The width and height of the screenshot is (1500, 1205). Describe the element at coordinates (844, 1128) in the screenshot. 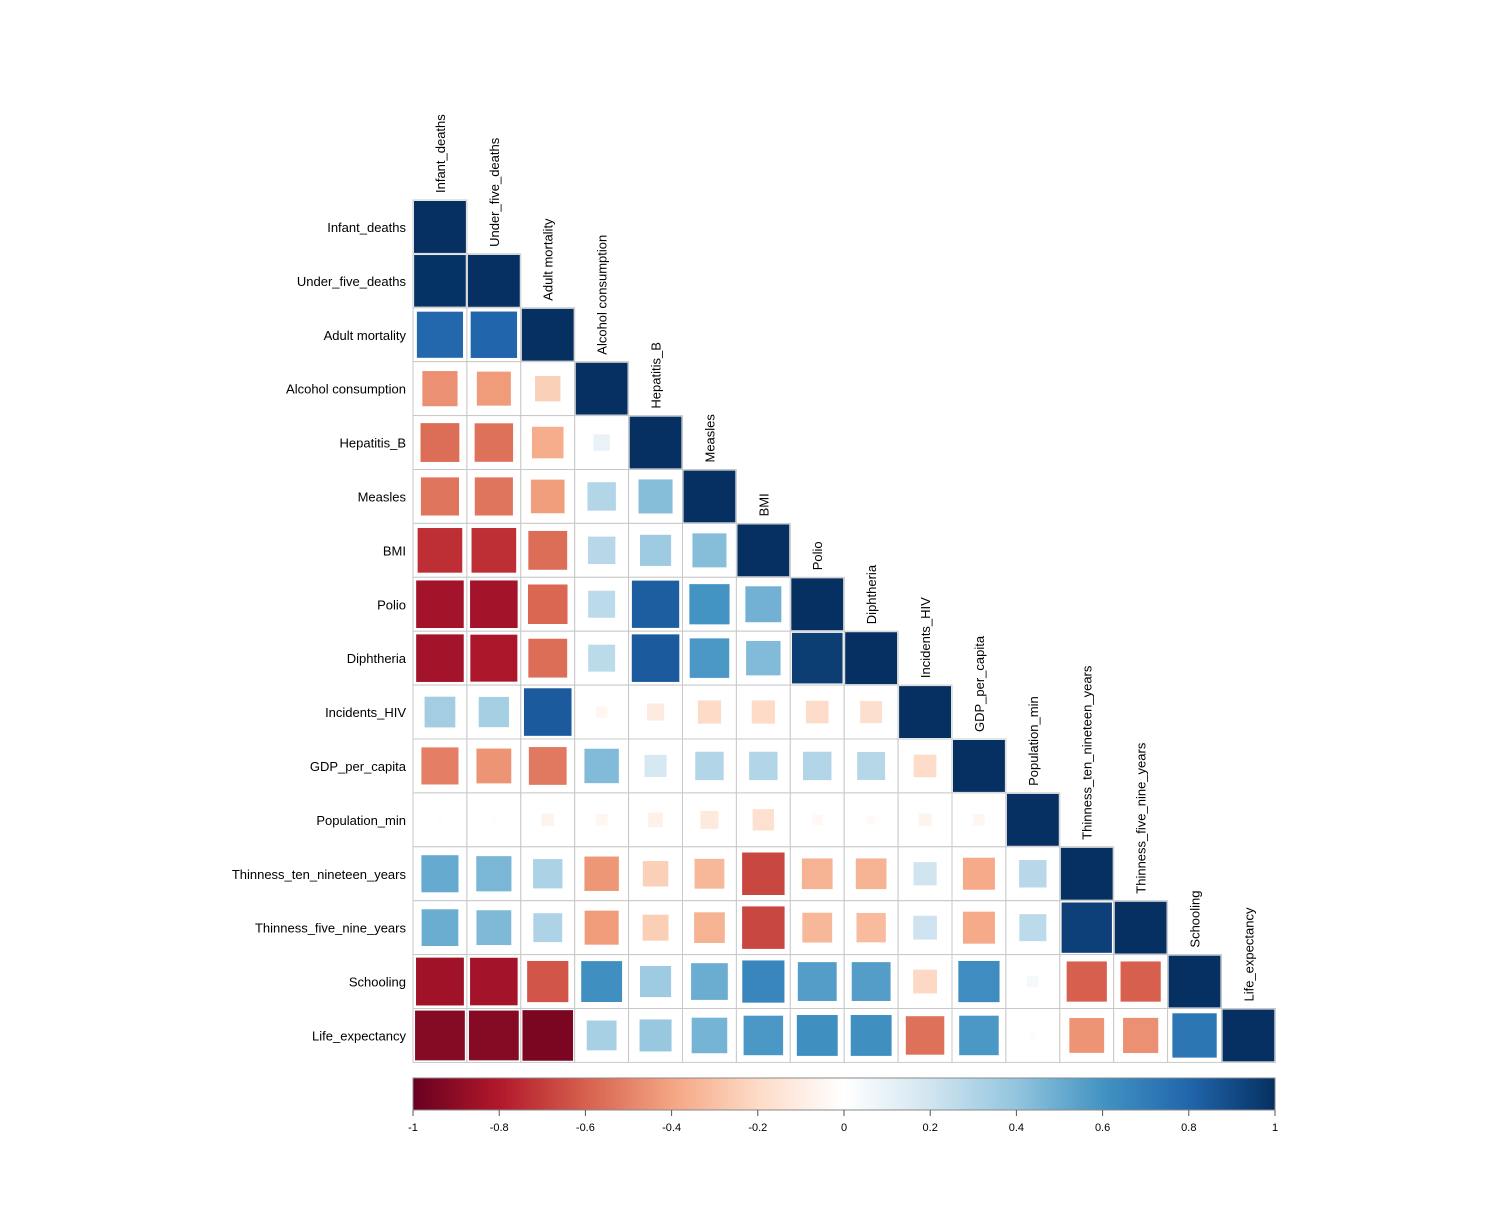

I see `colorbar-tick-label: 0` at that location.